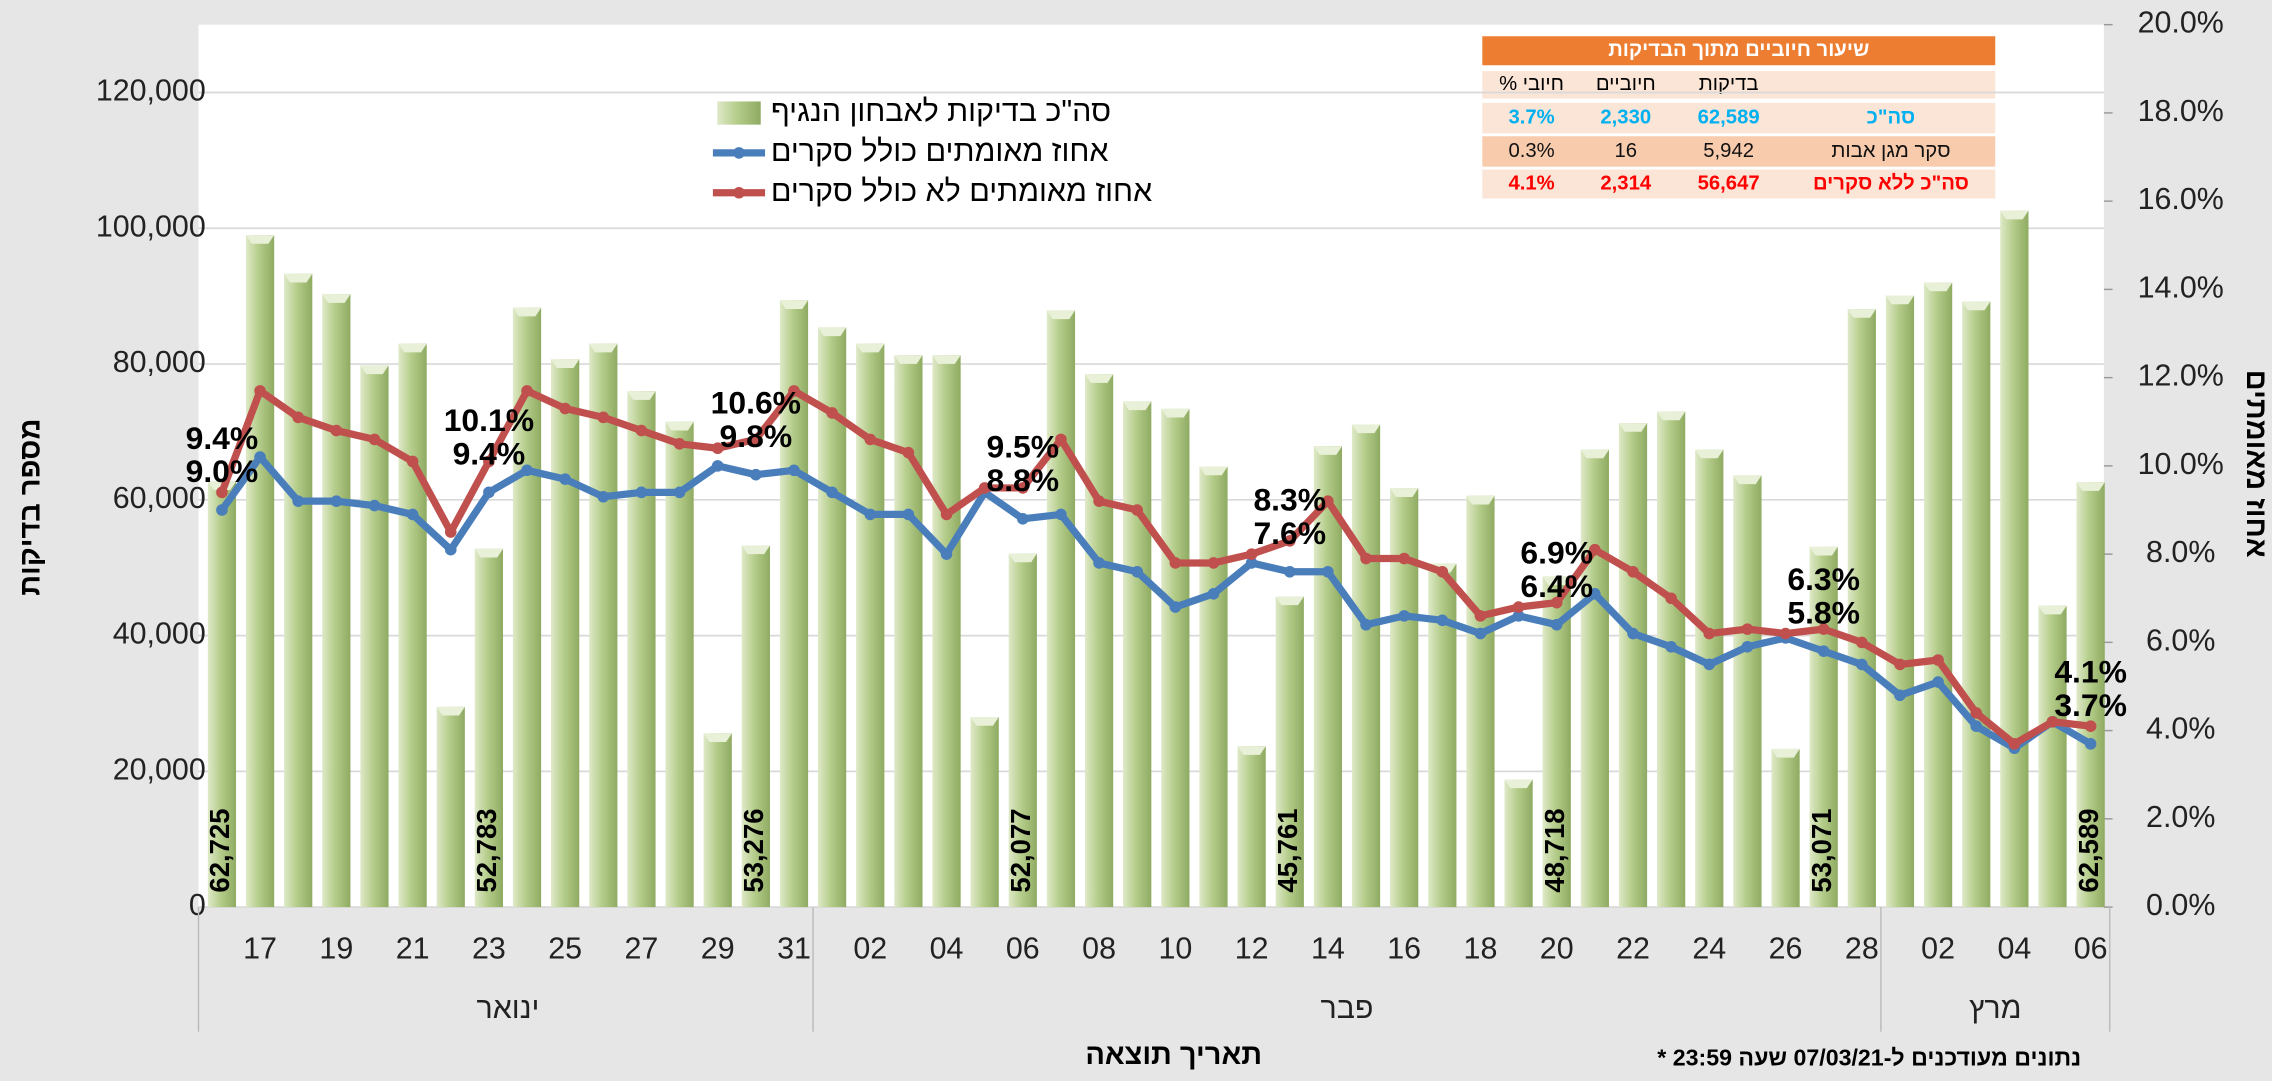 Image resolution: width=2272 pixels, height=1081 pixels. Describe the element at coordinates (1289, 533) in the screenshot. I see `line-value-label: 7.6%` at that location.